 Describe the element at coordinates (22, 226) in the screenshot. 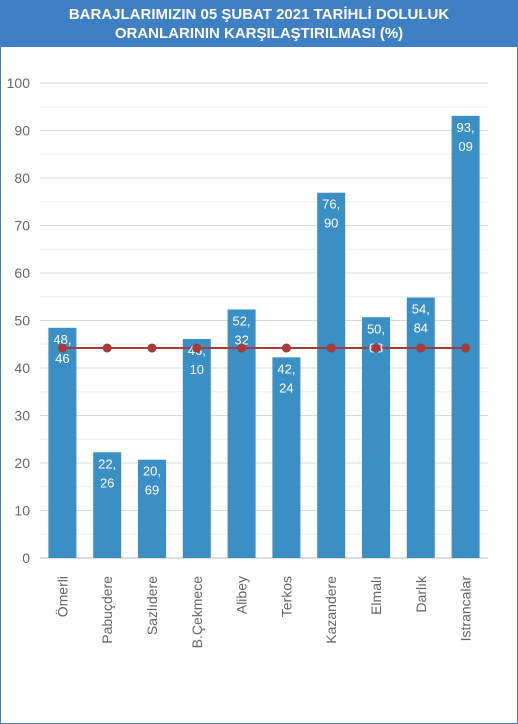

I see `y-tick-label: 70` at that location.